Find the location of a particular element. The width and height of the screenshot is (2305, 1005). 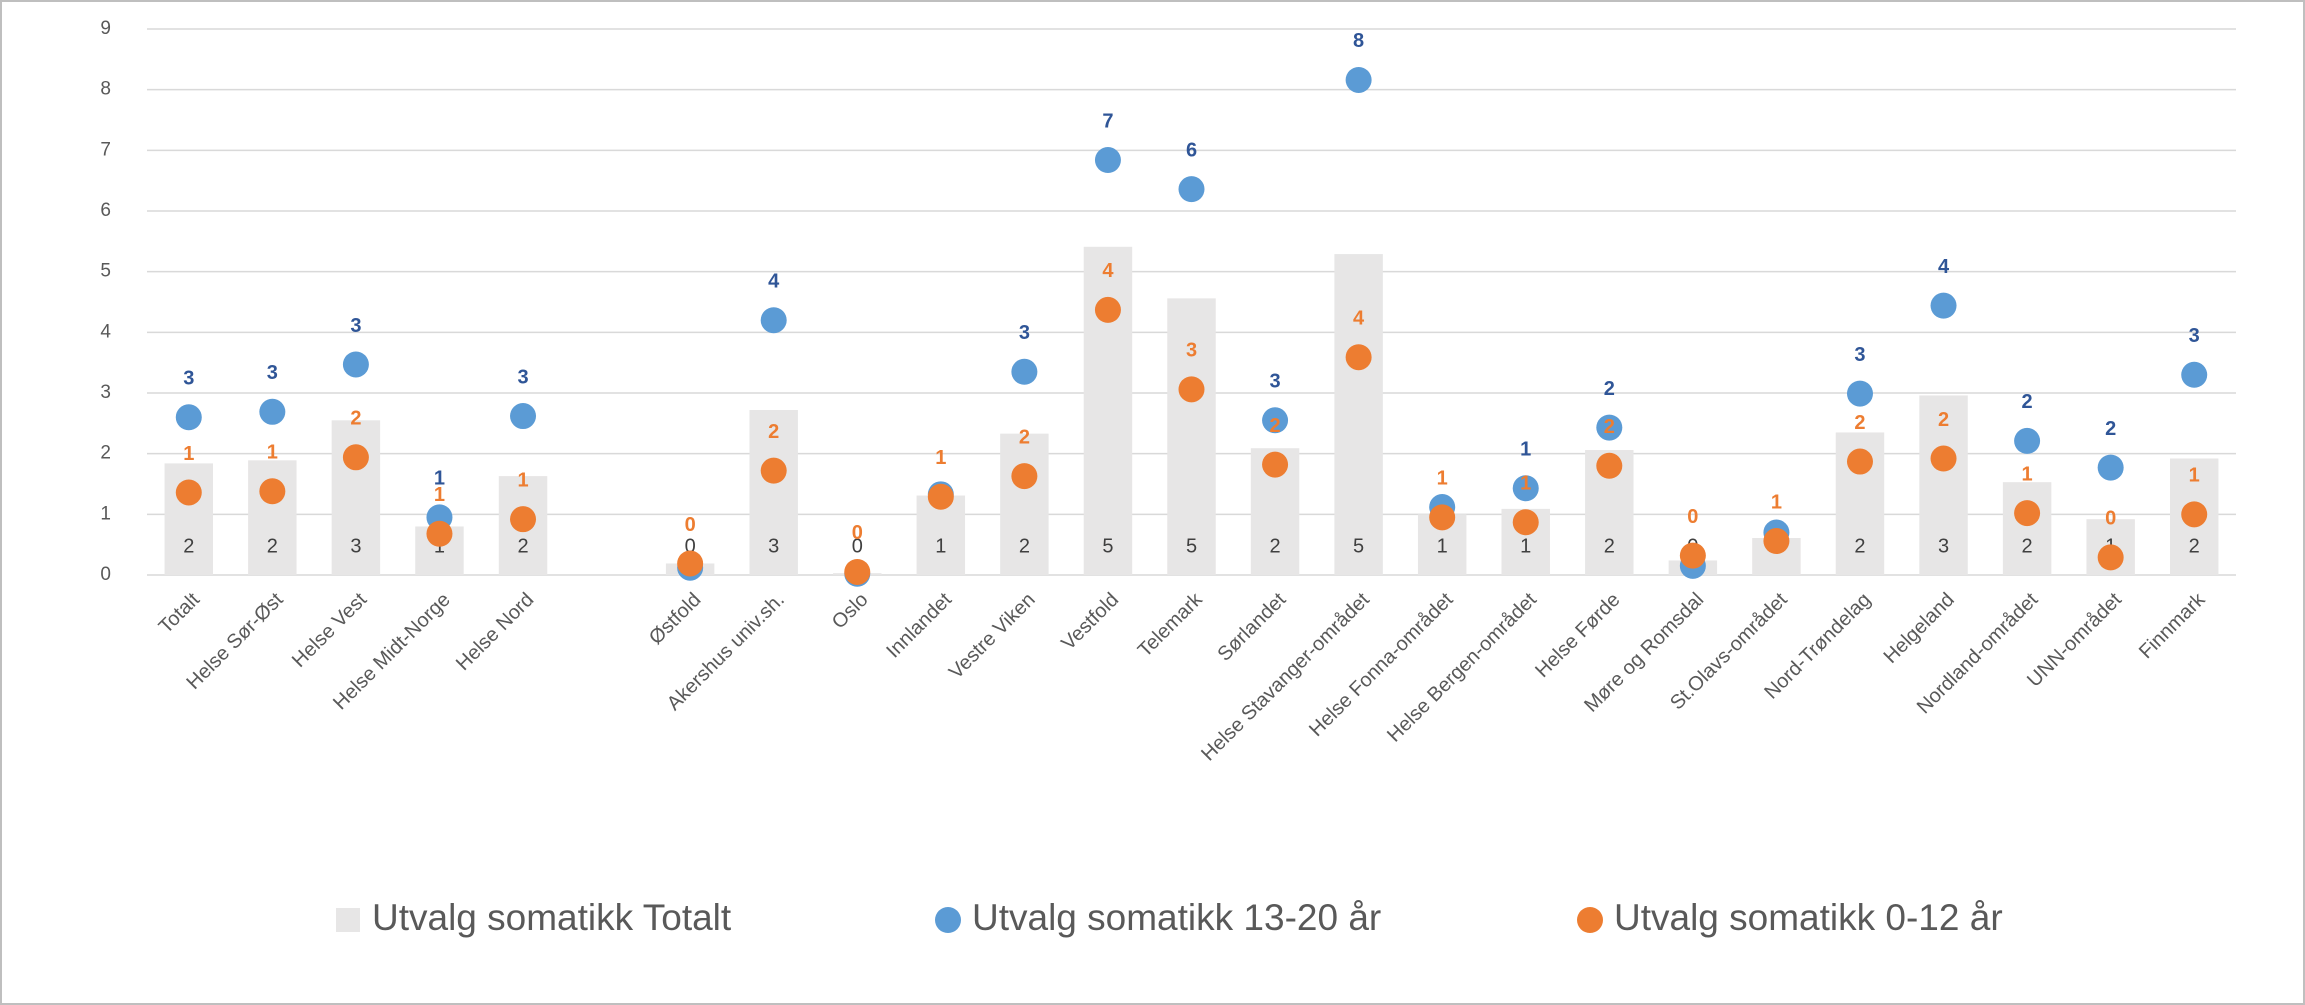

point-label: 7 is located at coordinates (1107, 121).